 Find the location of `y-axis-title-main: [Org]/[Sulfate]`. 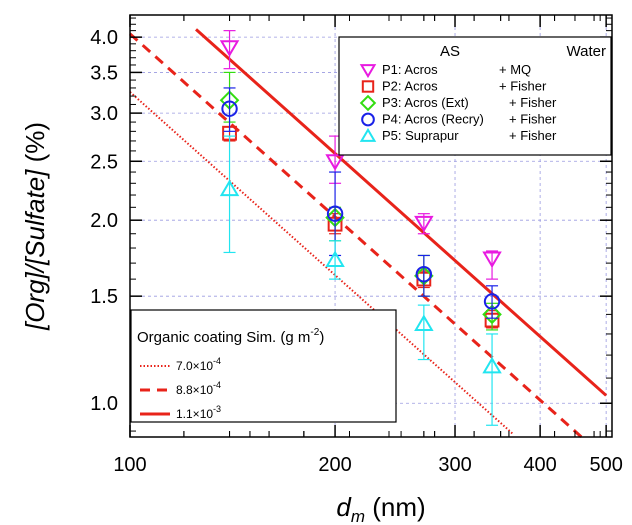

y-axis-title-main: [Org]/[Sulfate] is located at coordinates (35, 250).